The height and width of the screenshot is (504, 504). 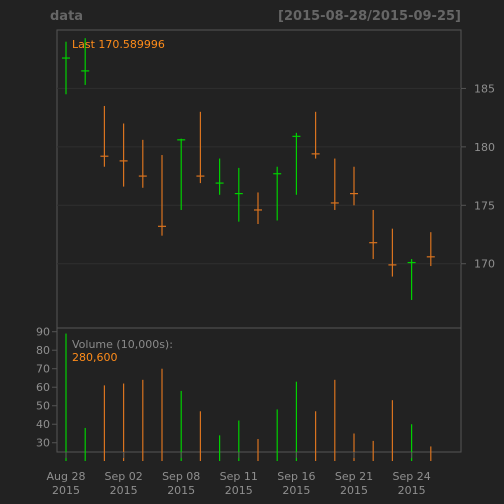 I want to click on volume-tick-label: 50, so click(x=43, y=406).